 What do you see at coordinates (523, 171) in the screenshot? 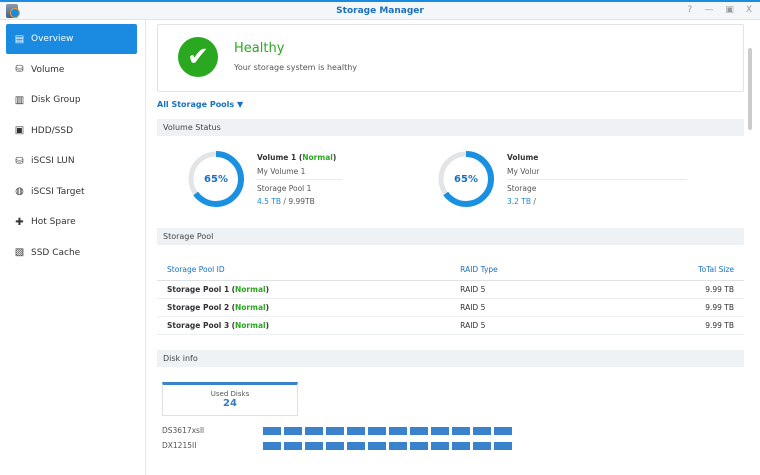
I see `volume-description: My Volur` at bounding box center [523, 171].